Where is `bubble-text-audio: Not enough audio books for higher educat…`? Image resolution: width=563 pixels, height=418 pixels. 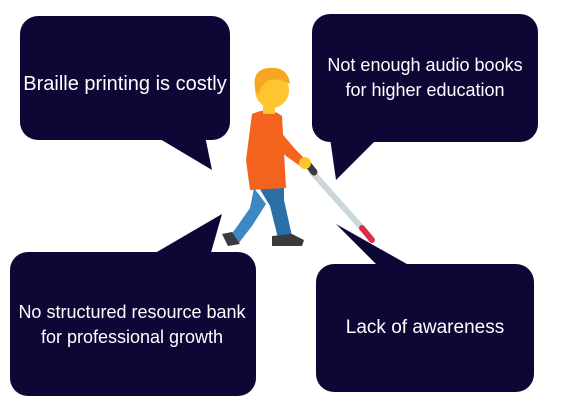 bubble-text-audio: Not enough audio books for higher educat… is located at coordinates (425, 77).